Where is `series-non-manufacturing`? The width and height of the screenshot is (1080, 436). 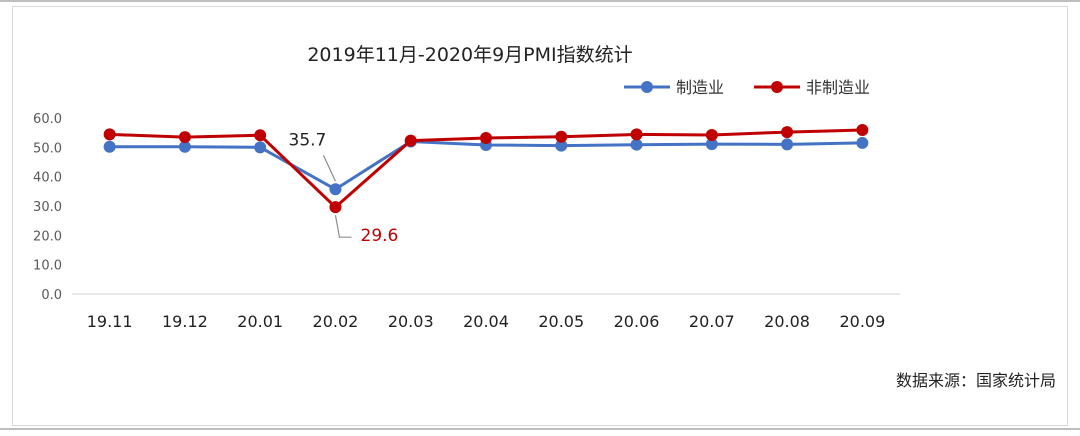 series-non-manufacturing is located at coordinates (486, 169).